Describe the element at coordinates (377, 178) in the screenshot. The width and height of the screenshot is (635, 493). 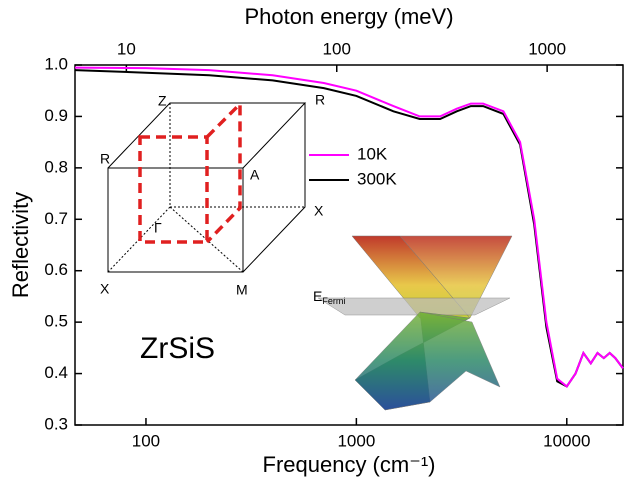
I see `legend-label: 300K` at that location.